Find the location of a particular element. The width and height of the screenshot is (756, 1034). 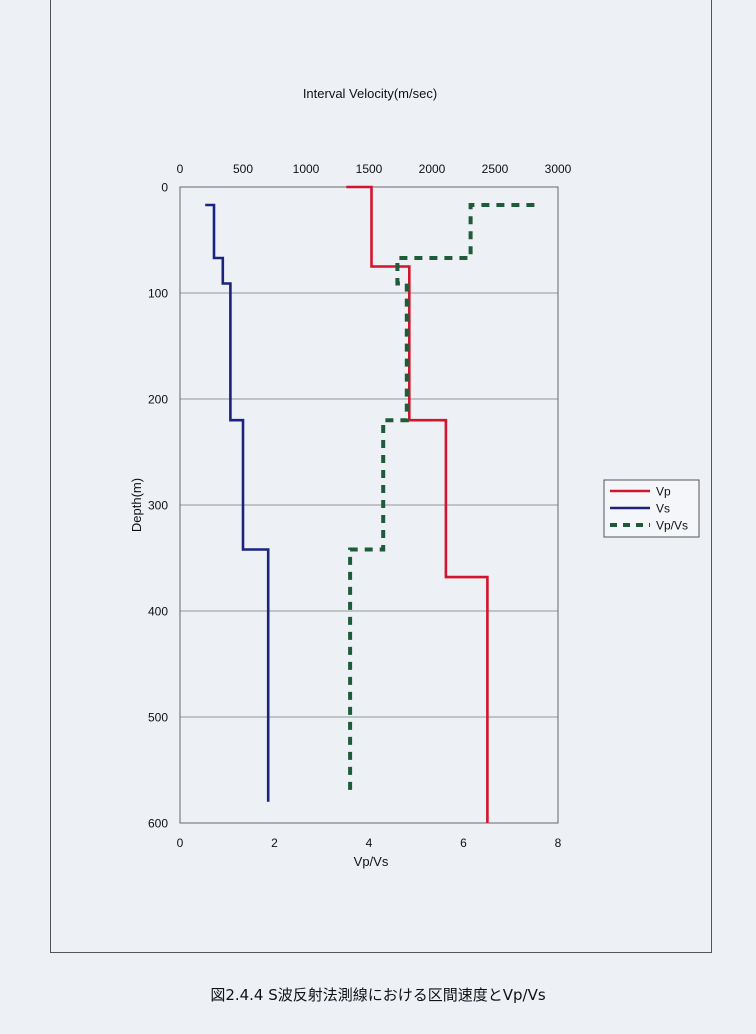

x-top-tick-label: 3000 is located at coordinates (558, 169).